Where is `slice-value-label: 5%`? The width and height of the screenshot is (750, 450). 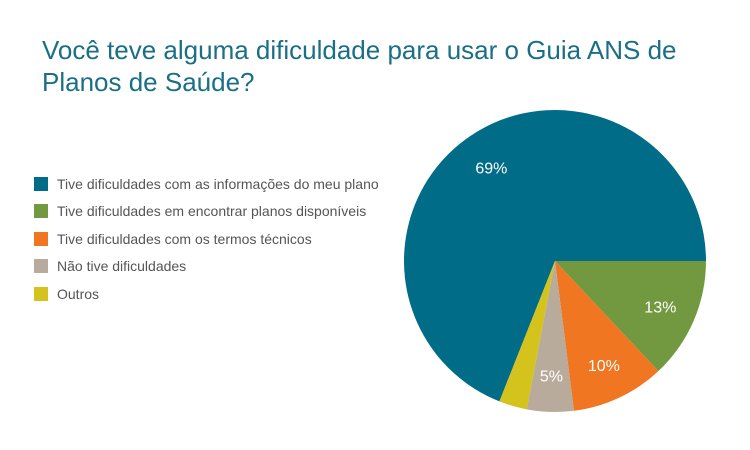
slice-value-label: 5% is located at coordinates (551, 377).